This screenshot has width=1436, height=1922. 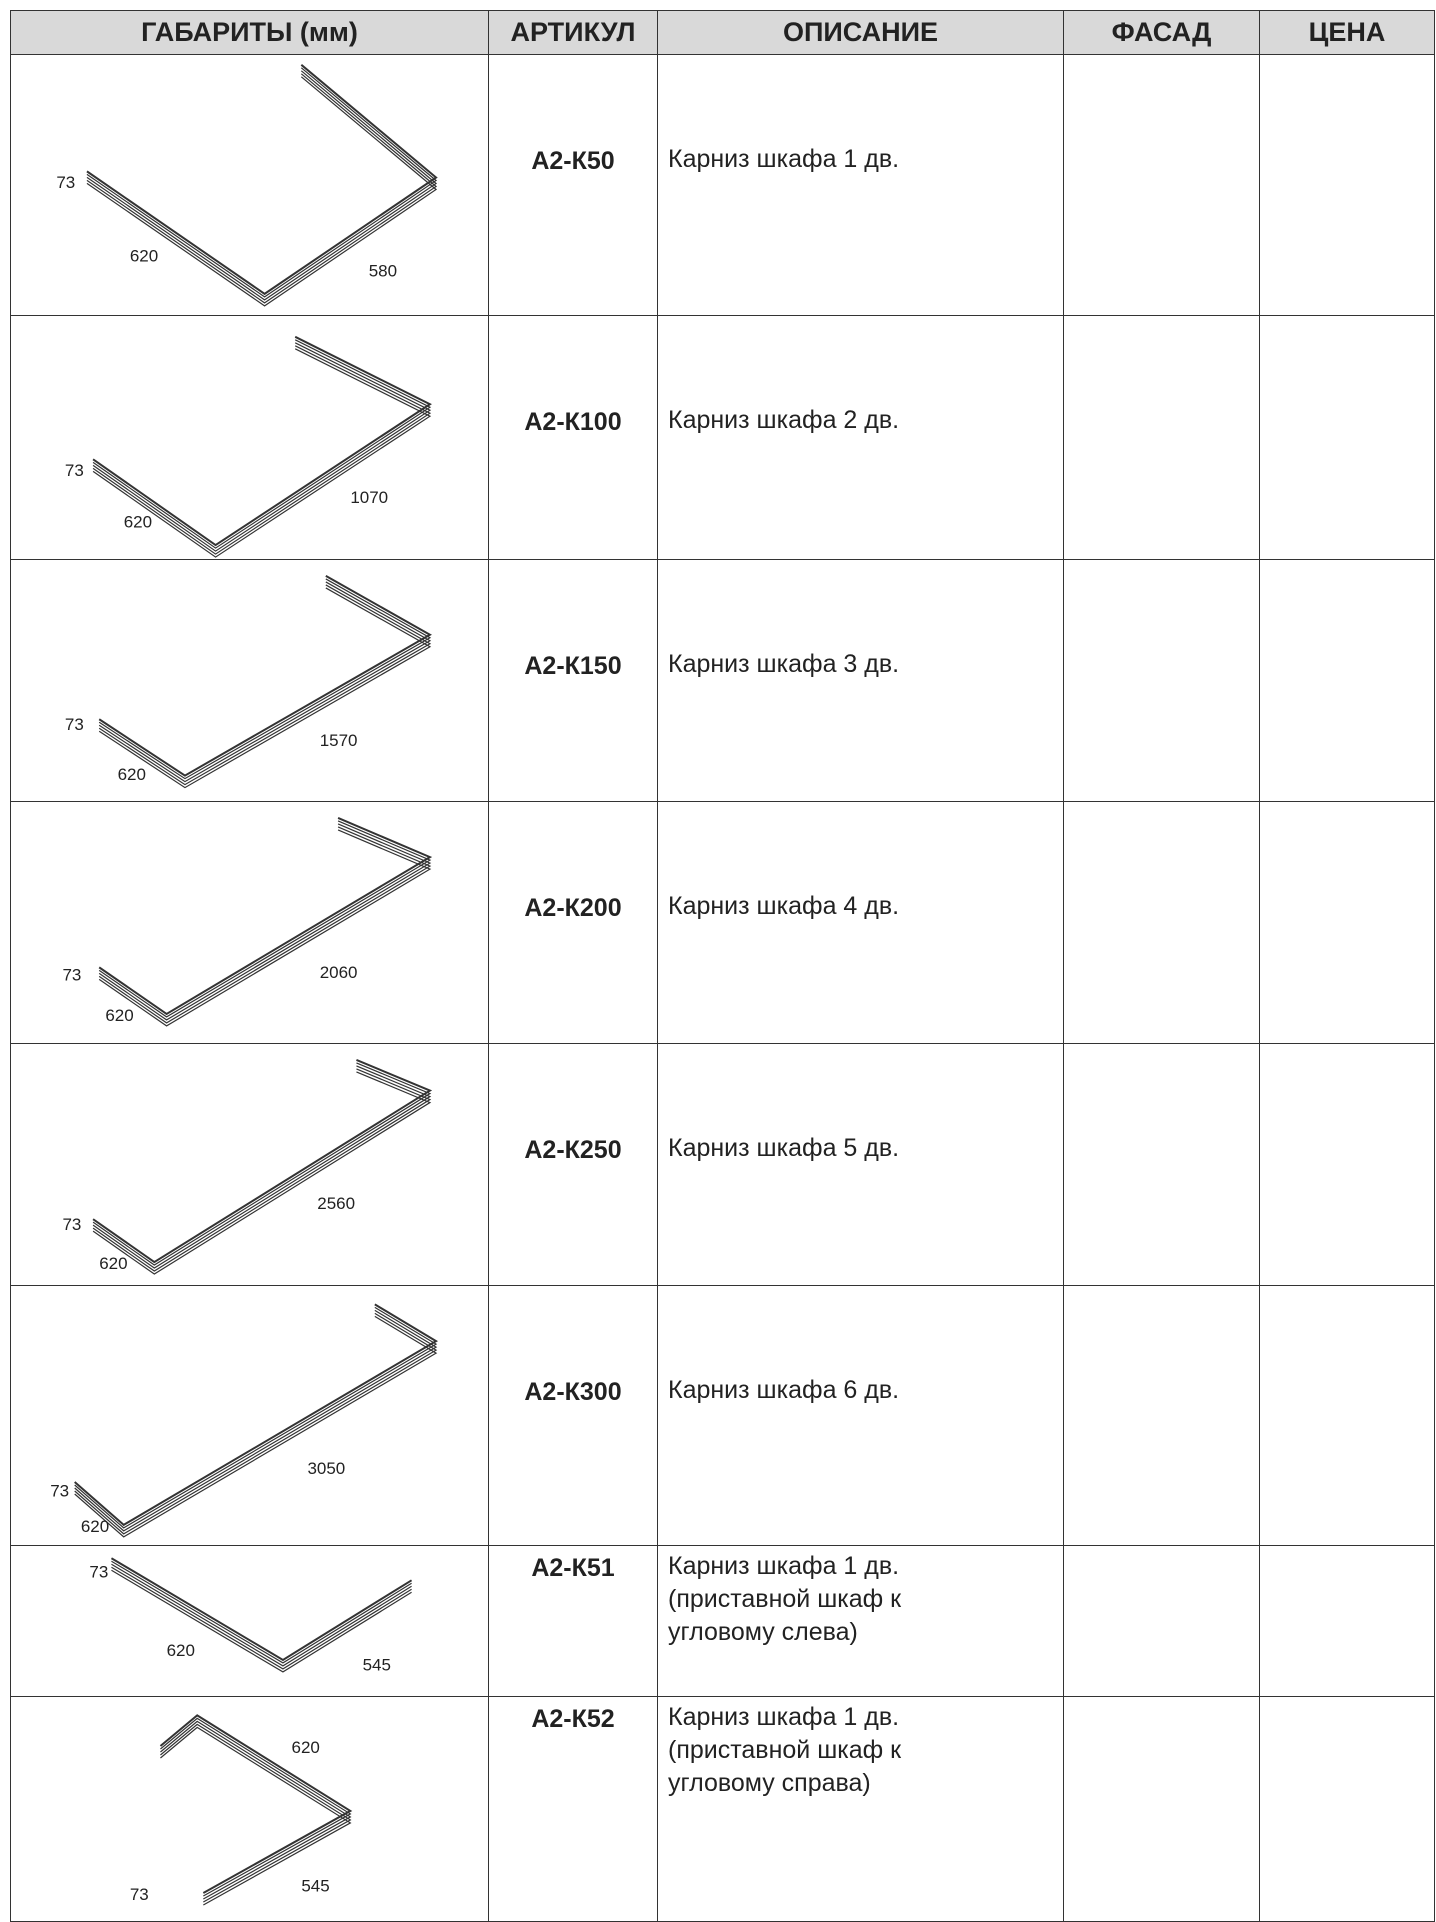 What do you see at coordinates (573, 680) in the screenshot?
I see `article-cell: А2-К150` at bounding box center [573, 680].